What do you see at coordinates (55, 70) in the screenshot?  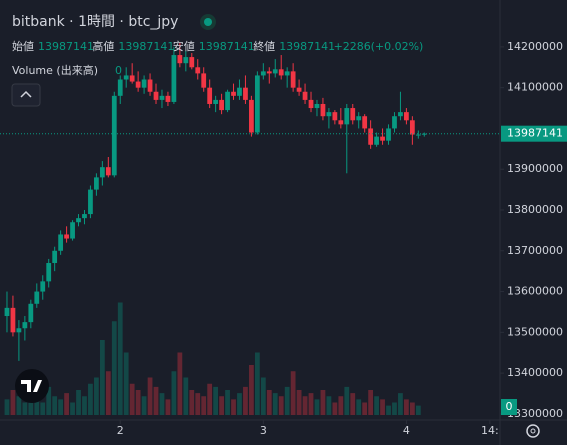 I see `volume-name: Volume (出来高)` at bounding box center [55, 70].